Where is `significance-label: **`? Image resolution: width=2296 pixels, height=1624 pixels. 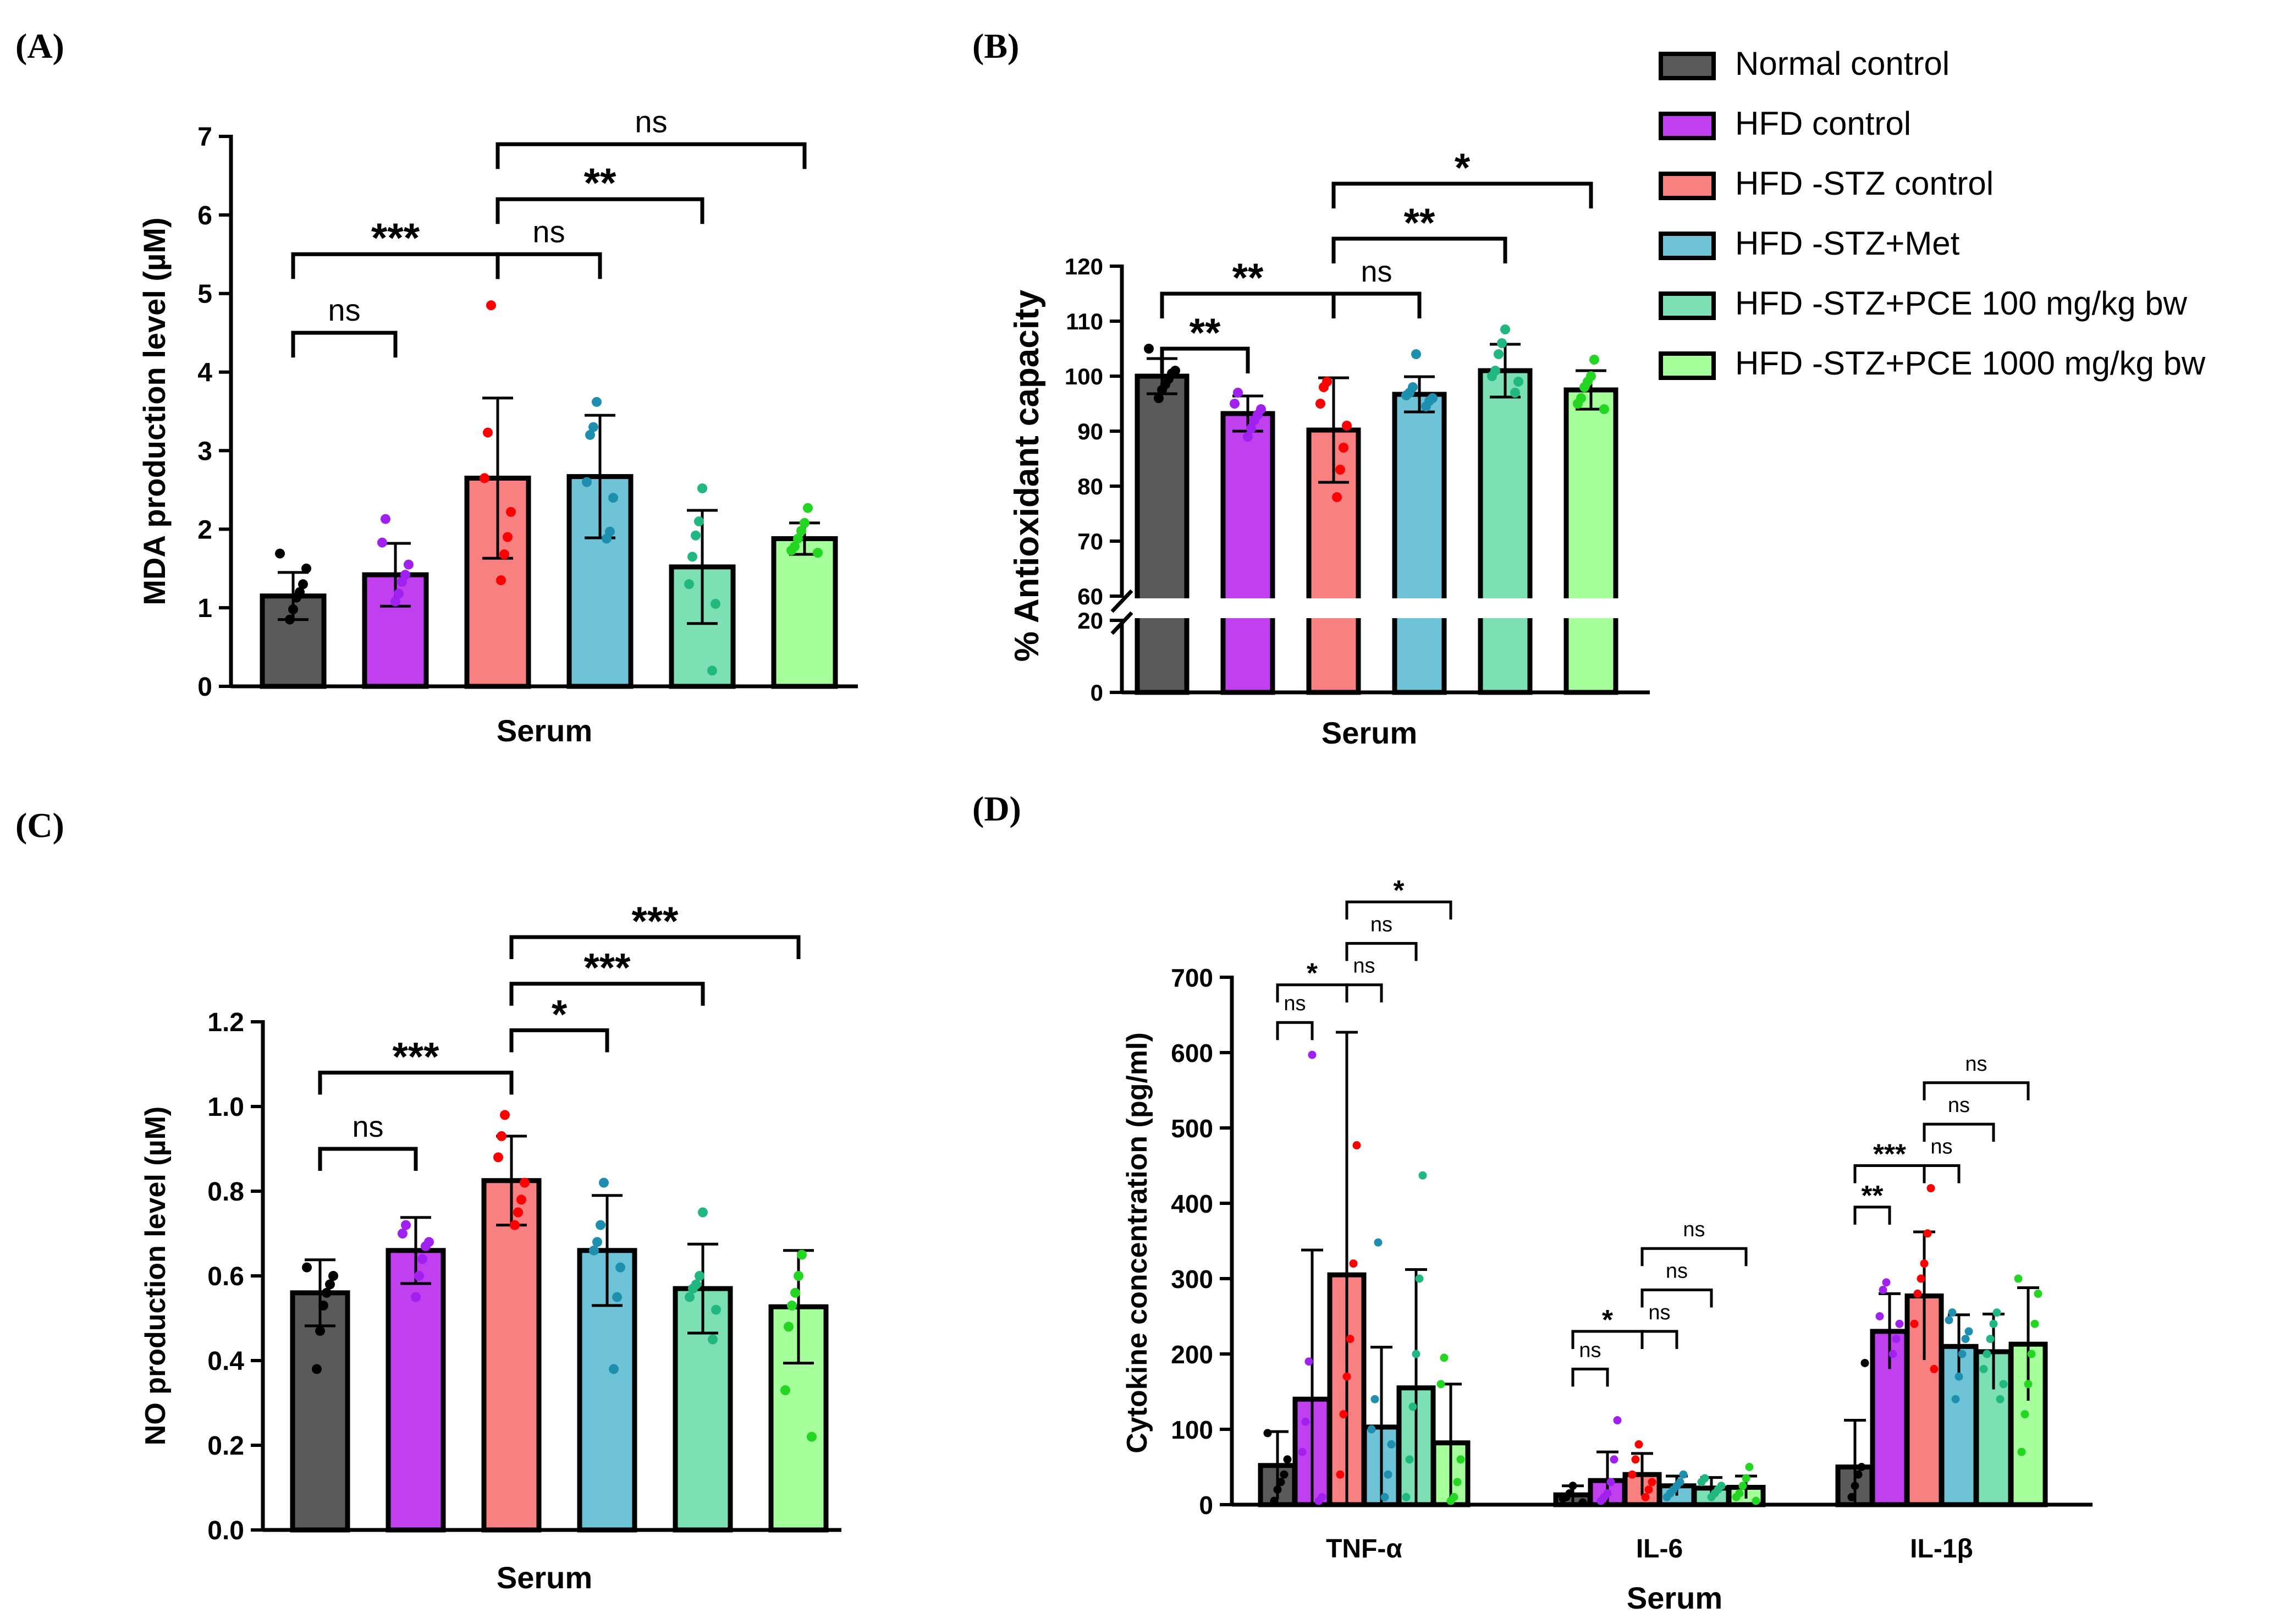 significance-label: ** is located at coordinates (1248, 278).